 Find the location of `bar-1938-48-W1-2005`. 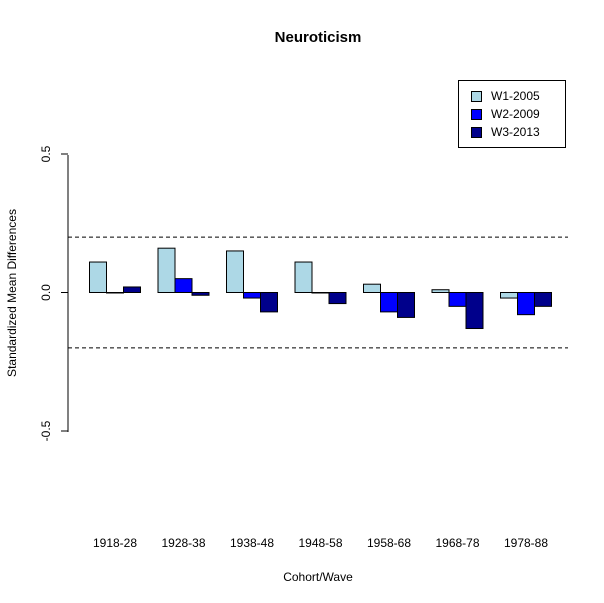

bar-1938-48-W1-2005 is located at coordinates (235, 271).